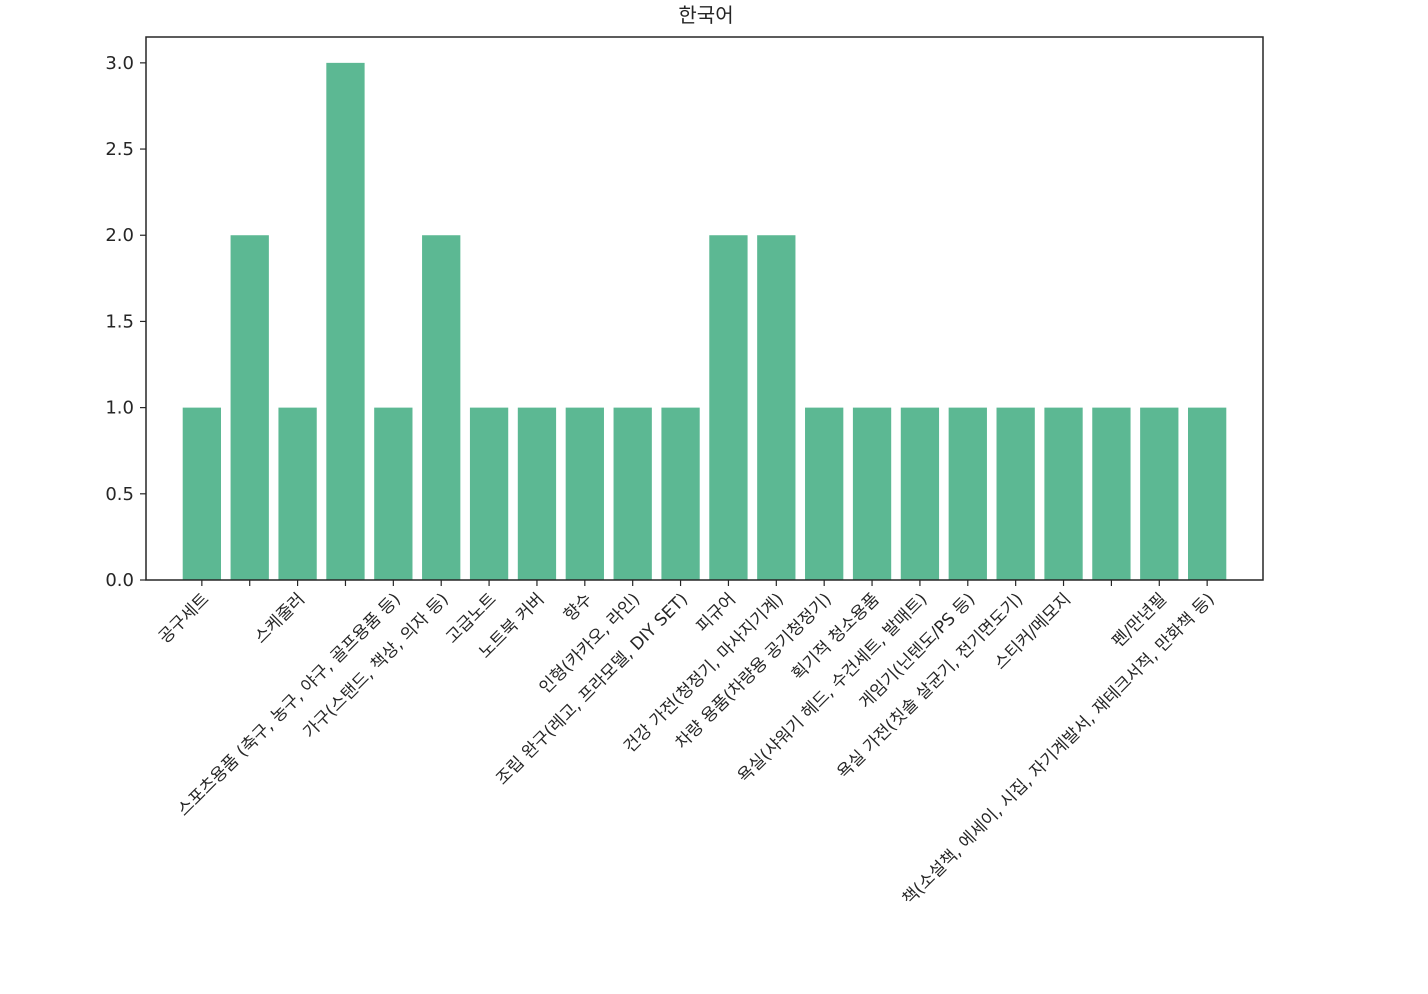 The image size is (1428, 994). Describe the element at coordinates (578, 607) in the screenshot. I see `x-tick-label-8: 향수` at that location.